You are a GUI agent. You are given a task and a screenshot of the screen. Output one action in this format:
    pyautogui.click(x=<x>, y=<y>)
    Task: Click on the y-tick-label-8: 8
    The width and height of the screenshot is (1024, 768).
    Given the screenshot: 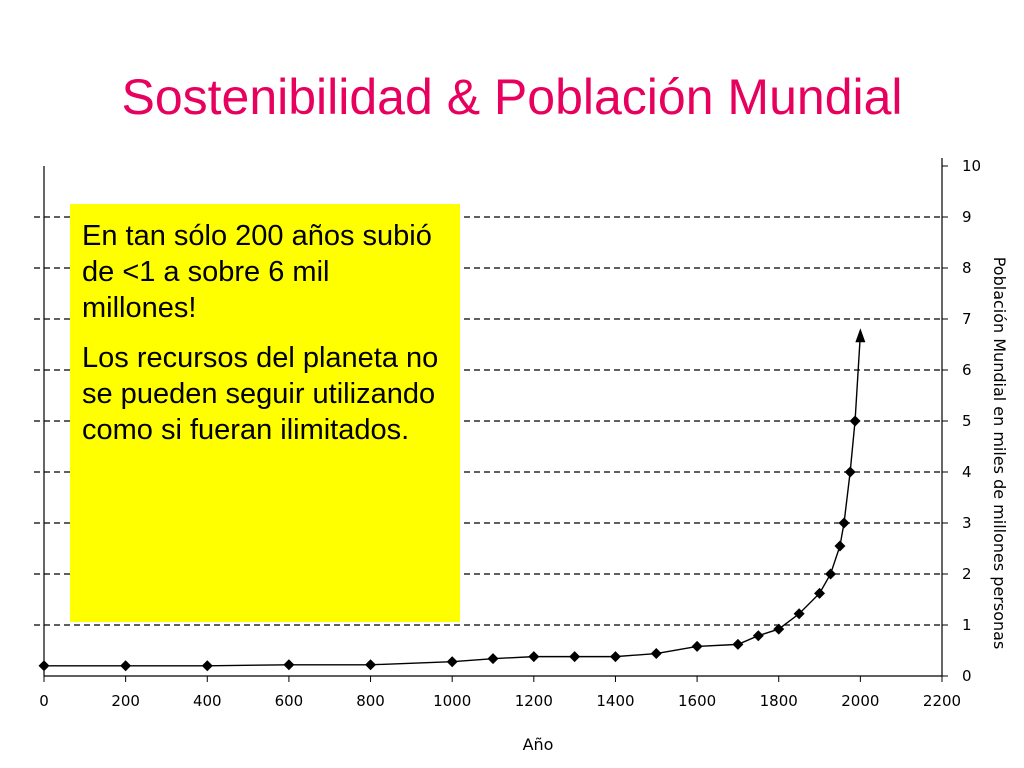 What is the action you would take?
    pyautogui.click(x=967, y=268)
    